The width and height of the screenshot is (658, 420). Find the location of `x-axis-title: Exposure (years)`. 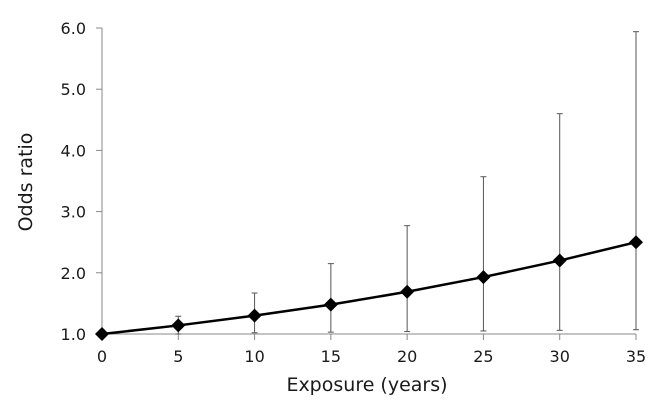

x-axis-title: Exposure (years) is located at coordinates (366, 385).